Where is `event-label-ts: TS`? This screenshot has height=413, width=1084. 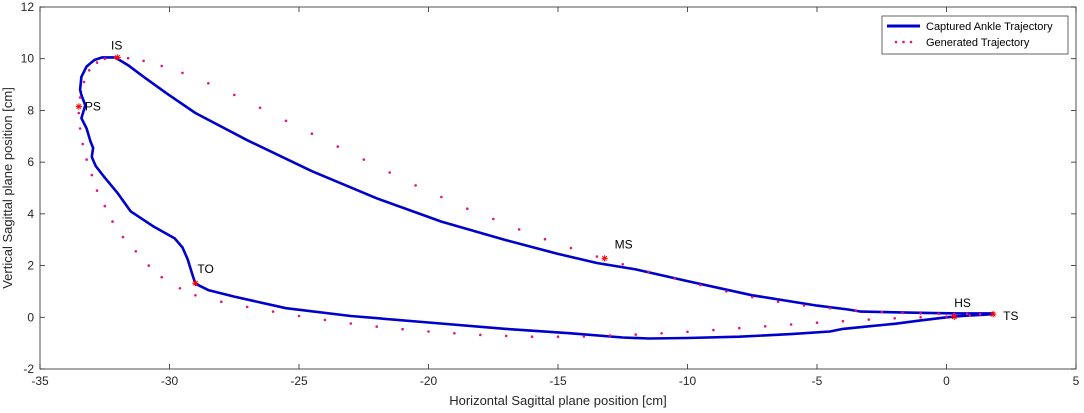
event-label-ts: TS is located at coordinates (1010, 316).